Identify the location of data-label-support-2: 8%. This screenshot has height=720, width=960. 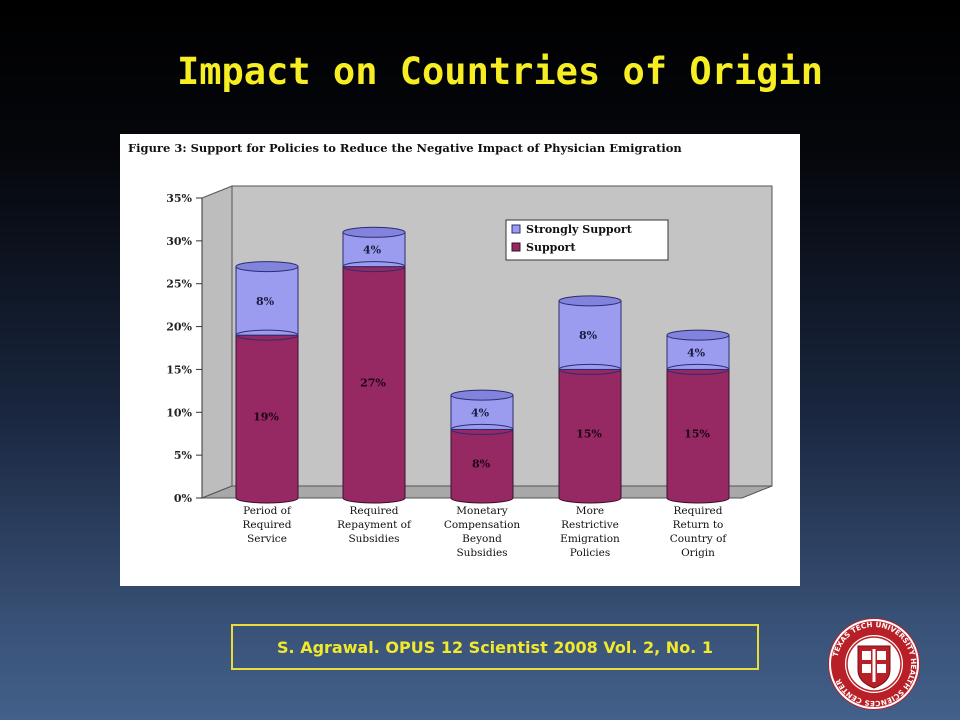
(481, 464).